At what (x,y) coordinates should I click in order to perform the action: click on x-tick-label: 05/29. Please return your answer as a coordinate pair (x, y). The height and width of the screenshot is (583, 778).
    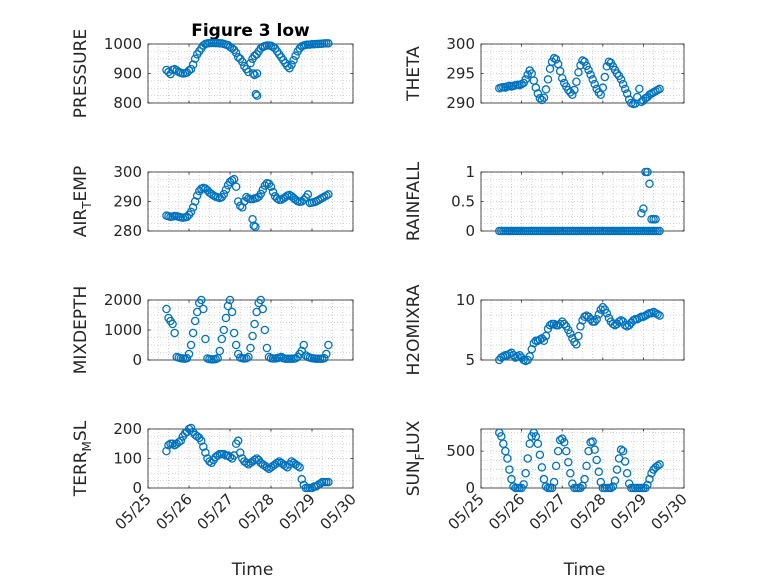
    Looking at the image, I should click on (297, 511).